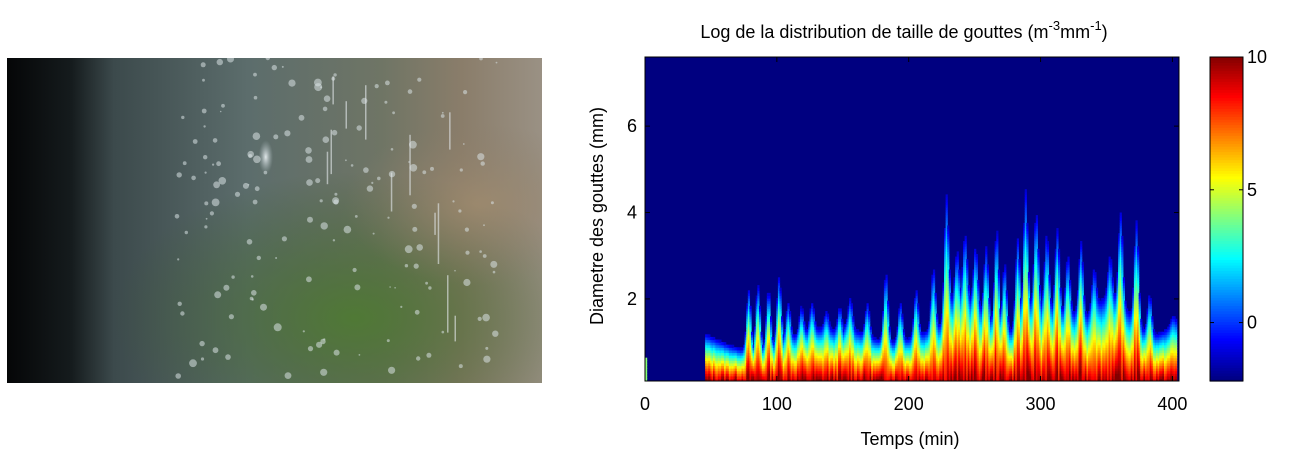  I want to click on y-tick-label: 2, so click(632, 299).